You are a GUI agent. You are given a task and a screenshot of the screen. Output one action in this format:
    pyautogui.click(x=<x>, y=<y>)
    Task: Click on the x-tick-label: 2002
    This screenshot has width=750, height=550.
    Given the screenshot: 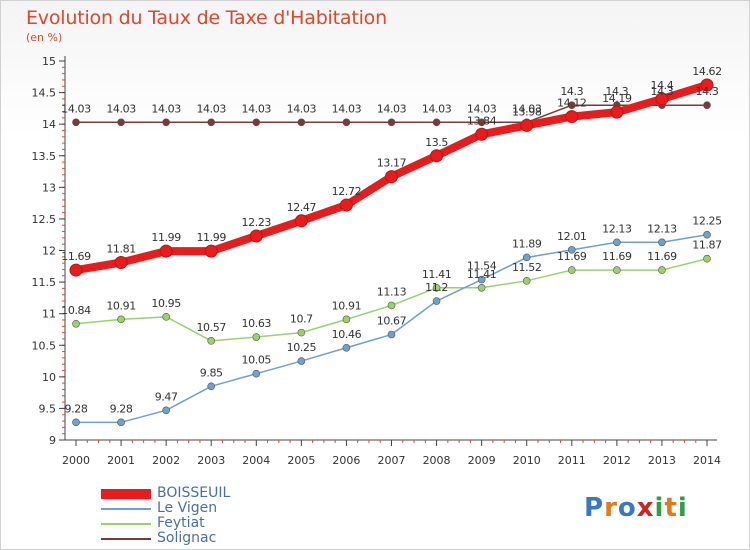 What is the action you would take?
    pyautogui.click(x=166, y=460)
    